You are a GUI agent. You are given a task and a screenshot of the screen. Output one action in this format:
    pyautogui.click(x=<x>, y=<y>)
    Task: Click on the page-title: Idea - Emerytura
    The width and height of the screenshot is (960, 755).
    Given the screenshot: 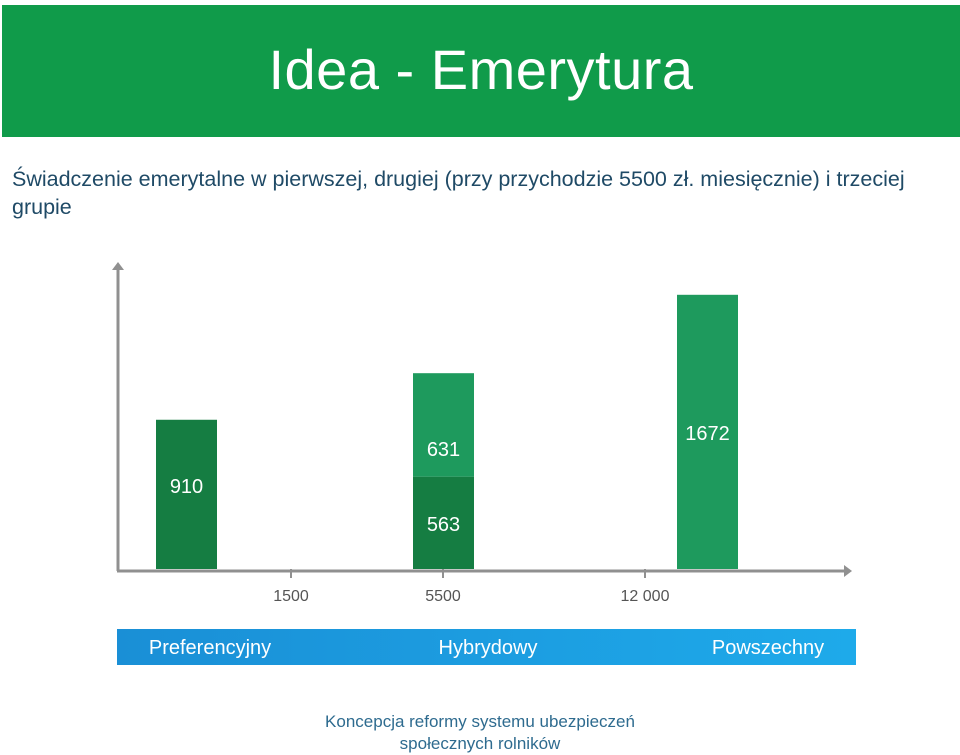 What is the action you would take?
    pyautogui.click(x=481, y=69)
    